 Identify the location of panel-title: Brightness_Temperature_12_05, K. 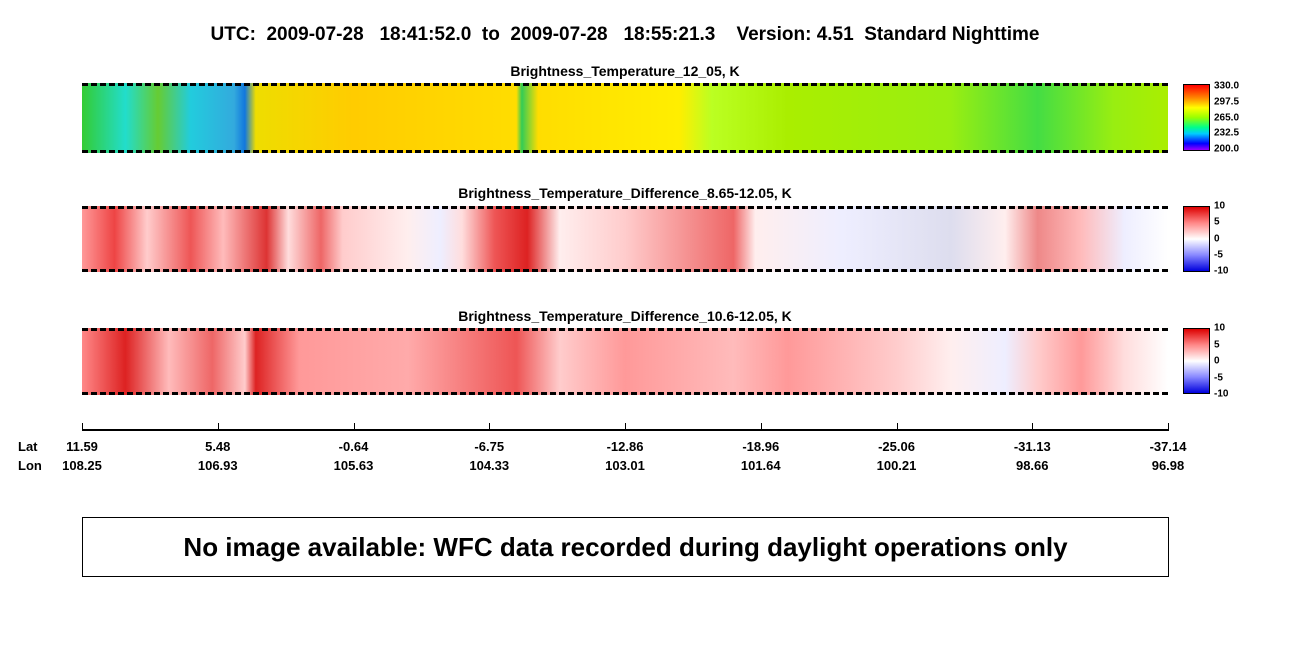
(625, 71).